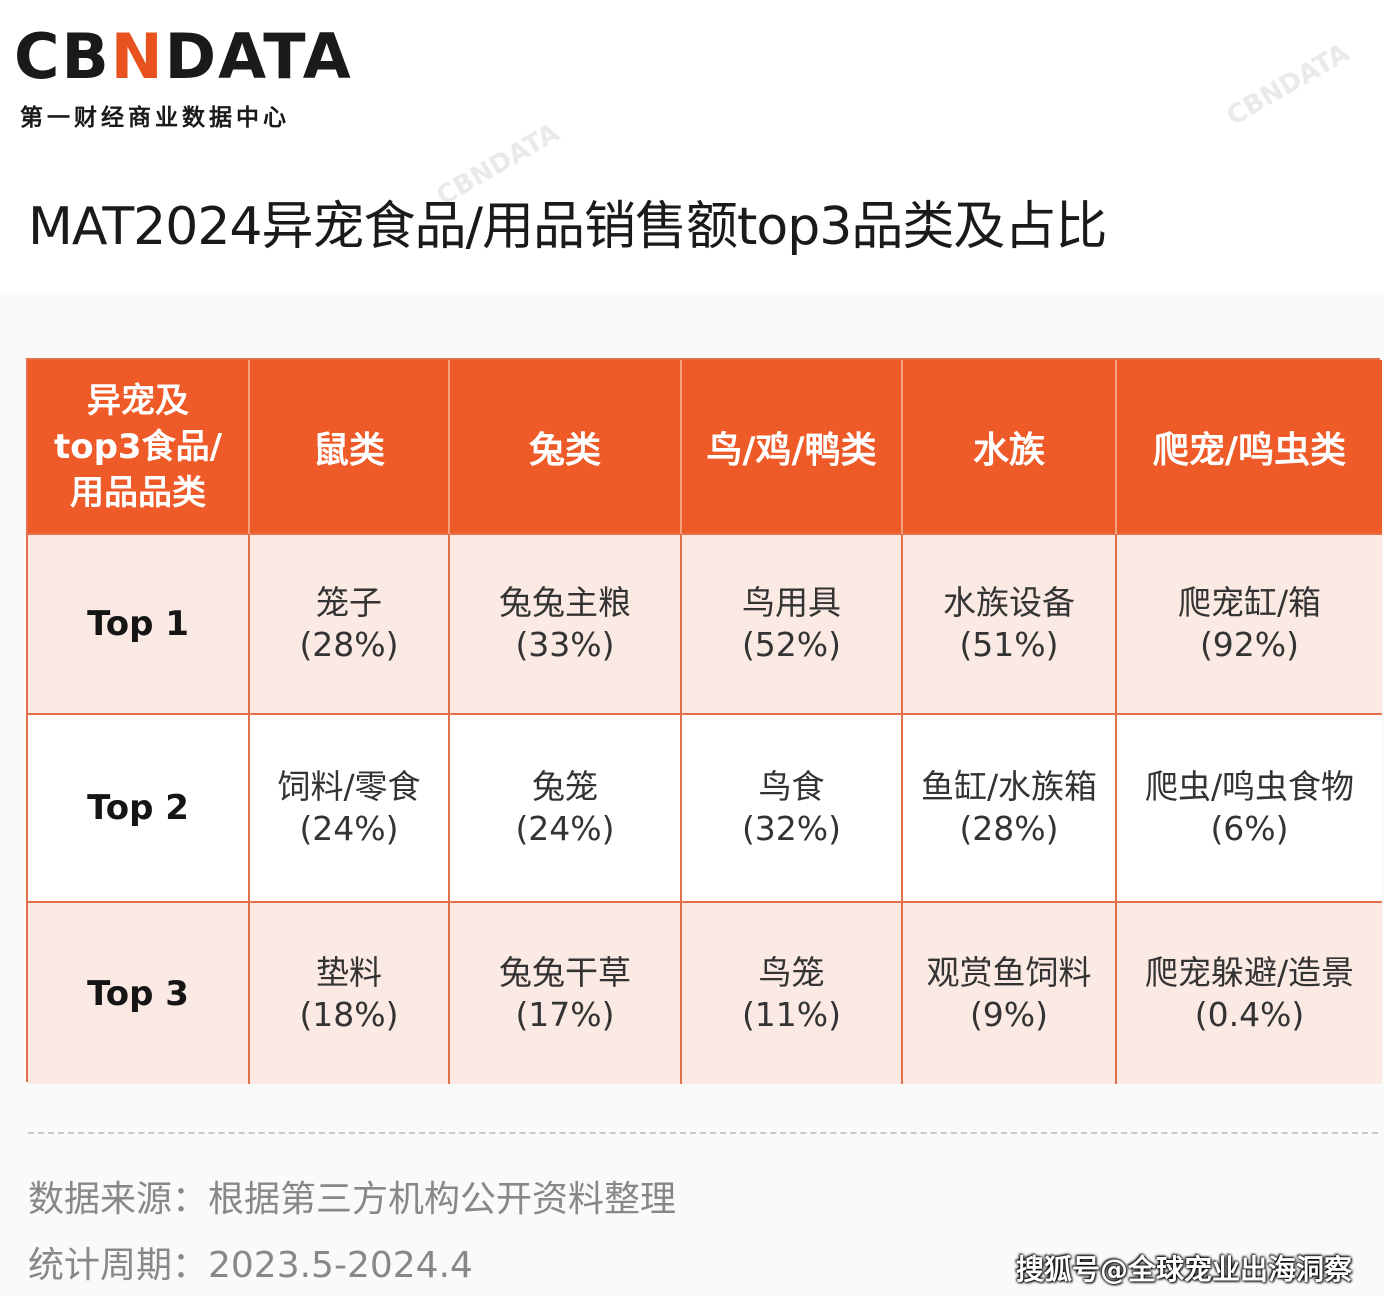 The image size is (1384, 1296). Describe the element at coordinates (565, 1014) in the screenshot. I see `item-percentage: (17%)` at that location.